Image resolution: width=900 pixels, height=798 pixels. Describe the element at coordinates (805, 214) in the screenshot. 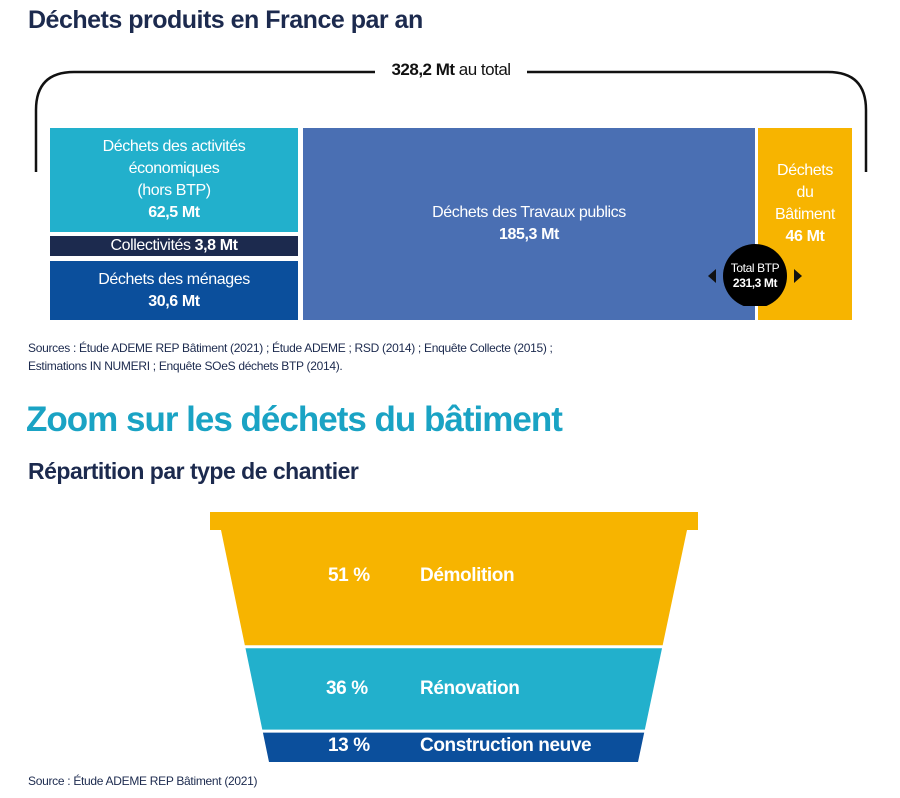

I see `block-label: Bâtiment` at that location.